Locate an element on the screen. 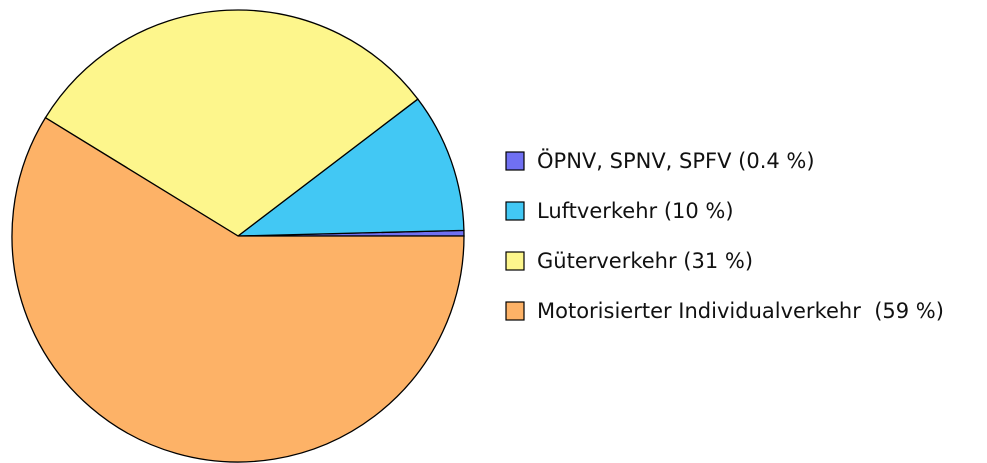 This screenshot has height=463, width=987. legend-label: Güterverkehr (31 %) is located at coordinates (645, 261).